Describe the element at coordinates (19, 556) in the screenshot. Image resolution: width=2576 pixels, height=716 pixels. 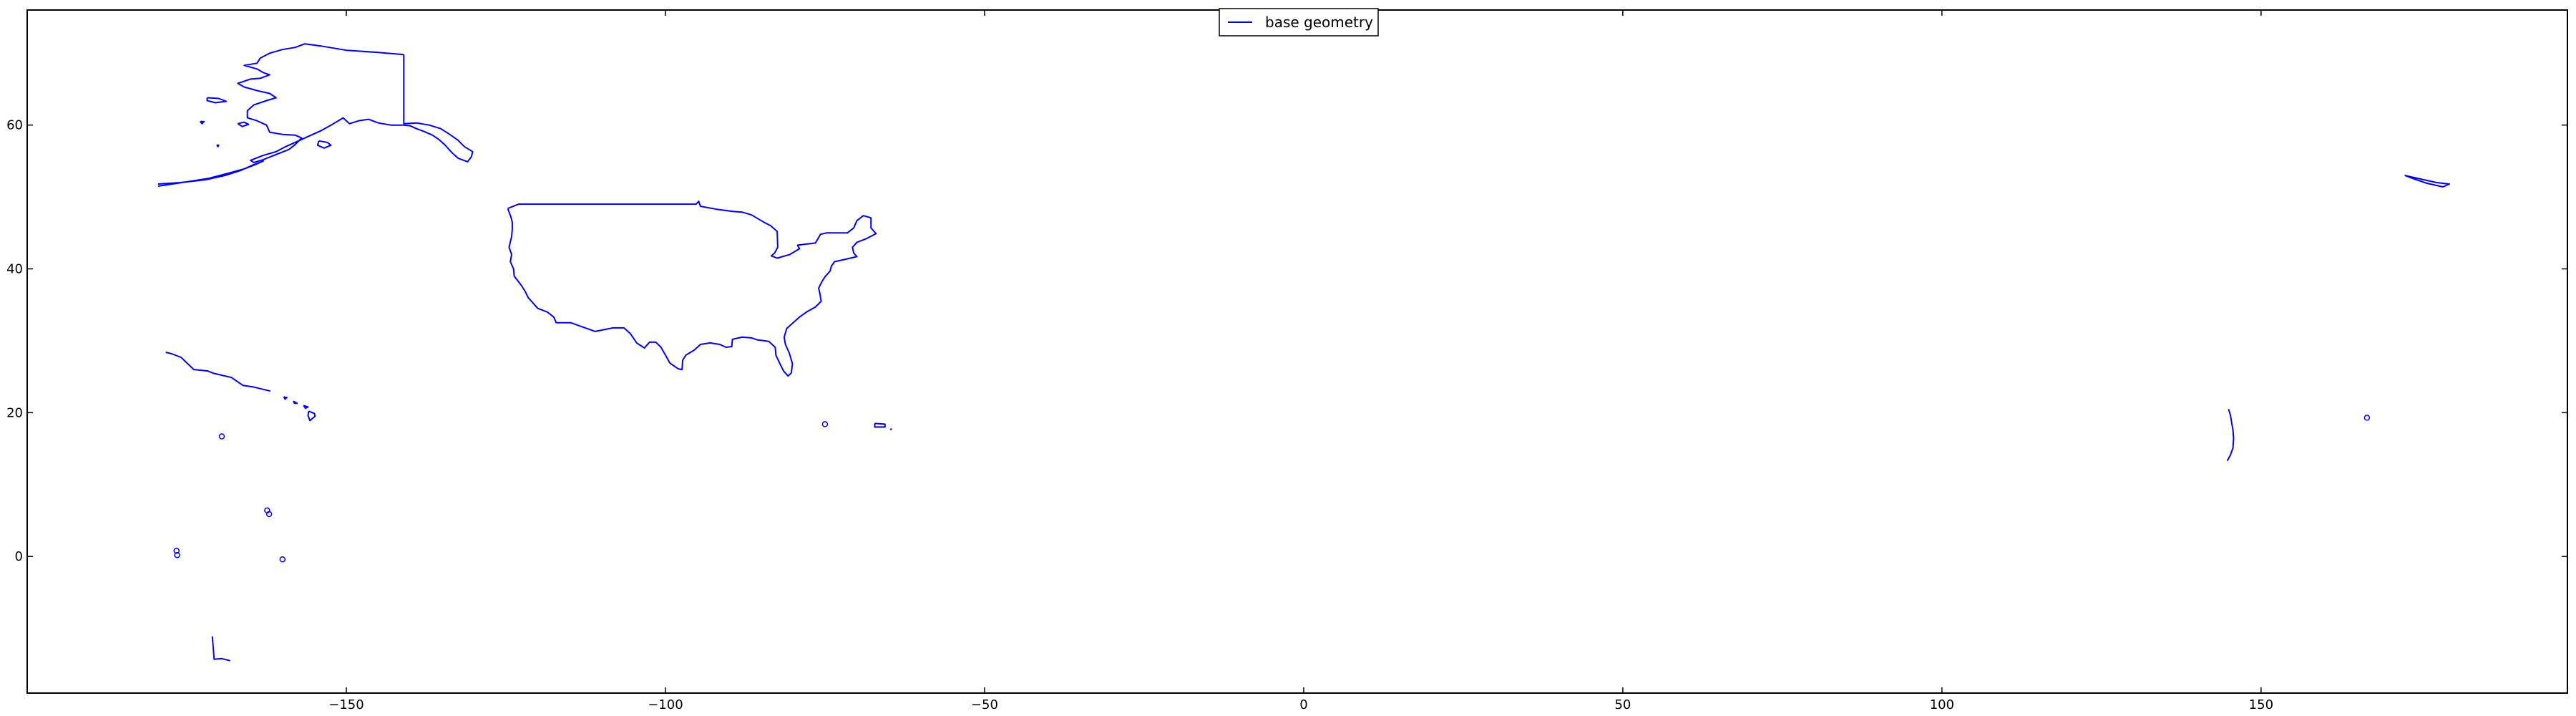
I see `y-tick-label: 0` at that location.